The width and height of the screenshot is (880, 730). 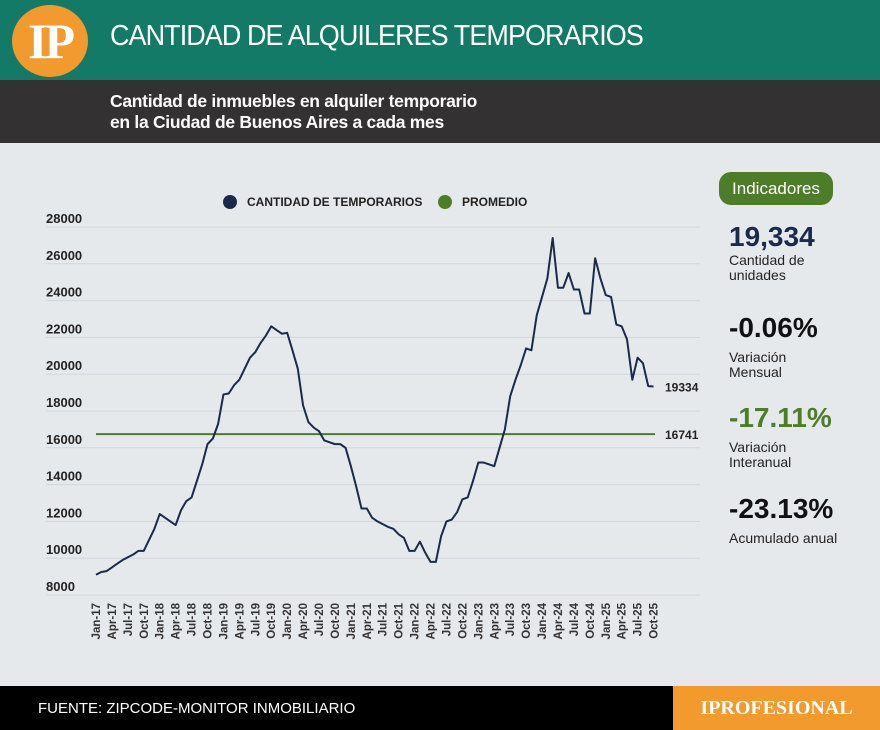 What do you see at coordinates (129, 619) in the screenshot?
I see `x-tick-label: Jul-17` at bounding box center [129, 619].